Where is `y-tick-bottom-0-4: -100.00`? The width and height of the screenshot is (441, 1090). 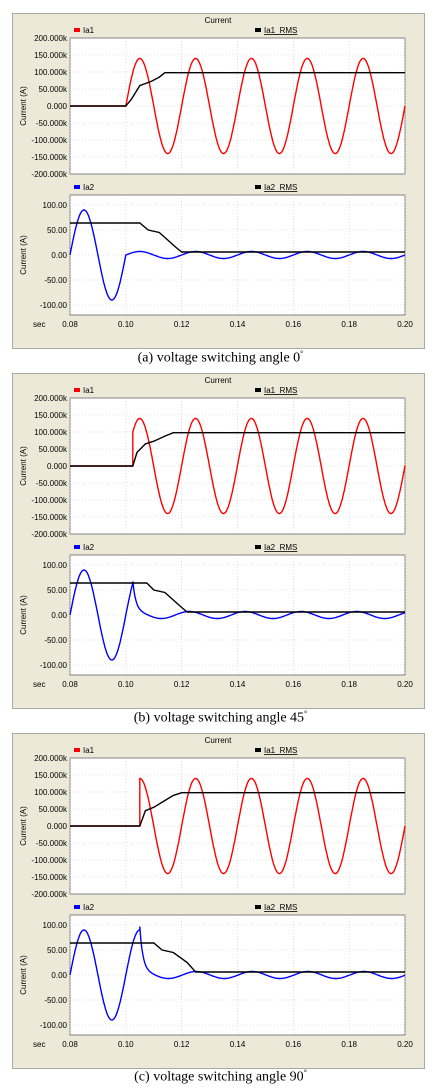 y-tick-bottom-0-4: -100.00 is located at coordinates (54, 305).